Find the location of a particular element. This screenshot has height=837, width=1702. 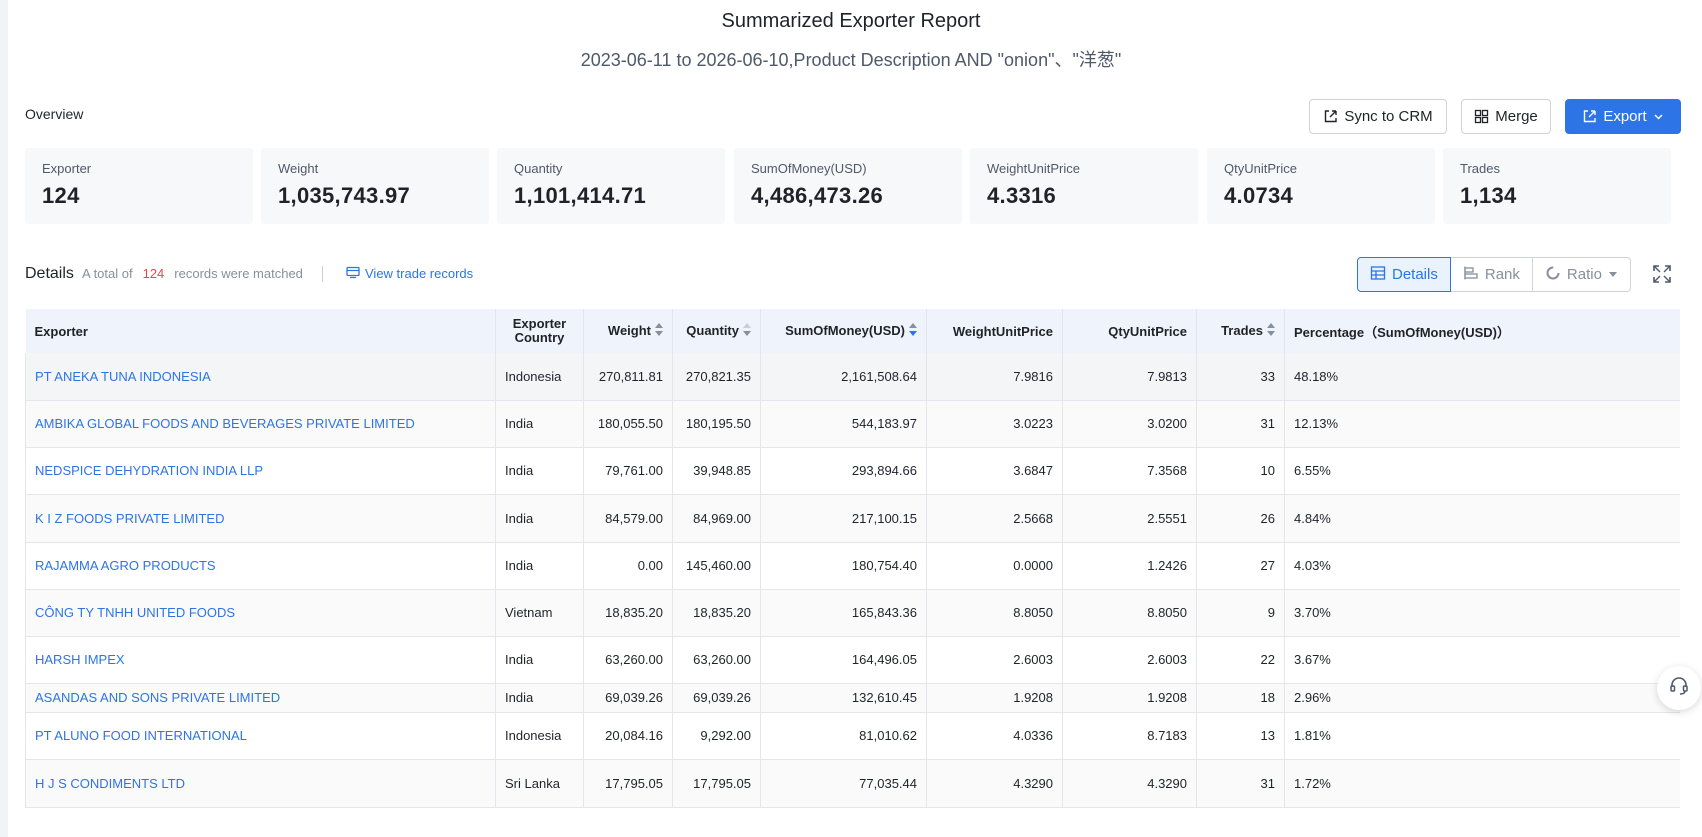

sumofmoney-cell: 132,610.45 is located at coordinates (843, 698).